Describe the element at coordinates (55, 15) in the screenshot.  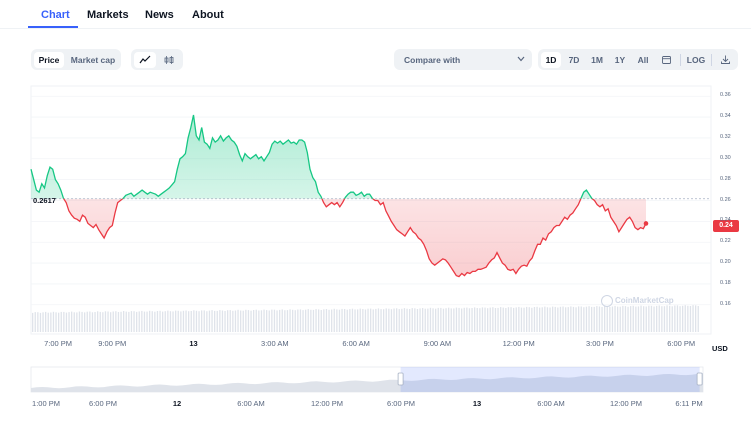
I see `tab-chart: Chart` at that location.